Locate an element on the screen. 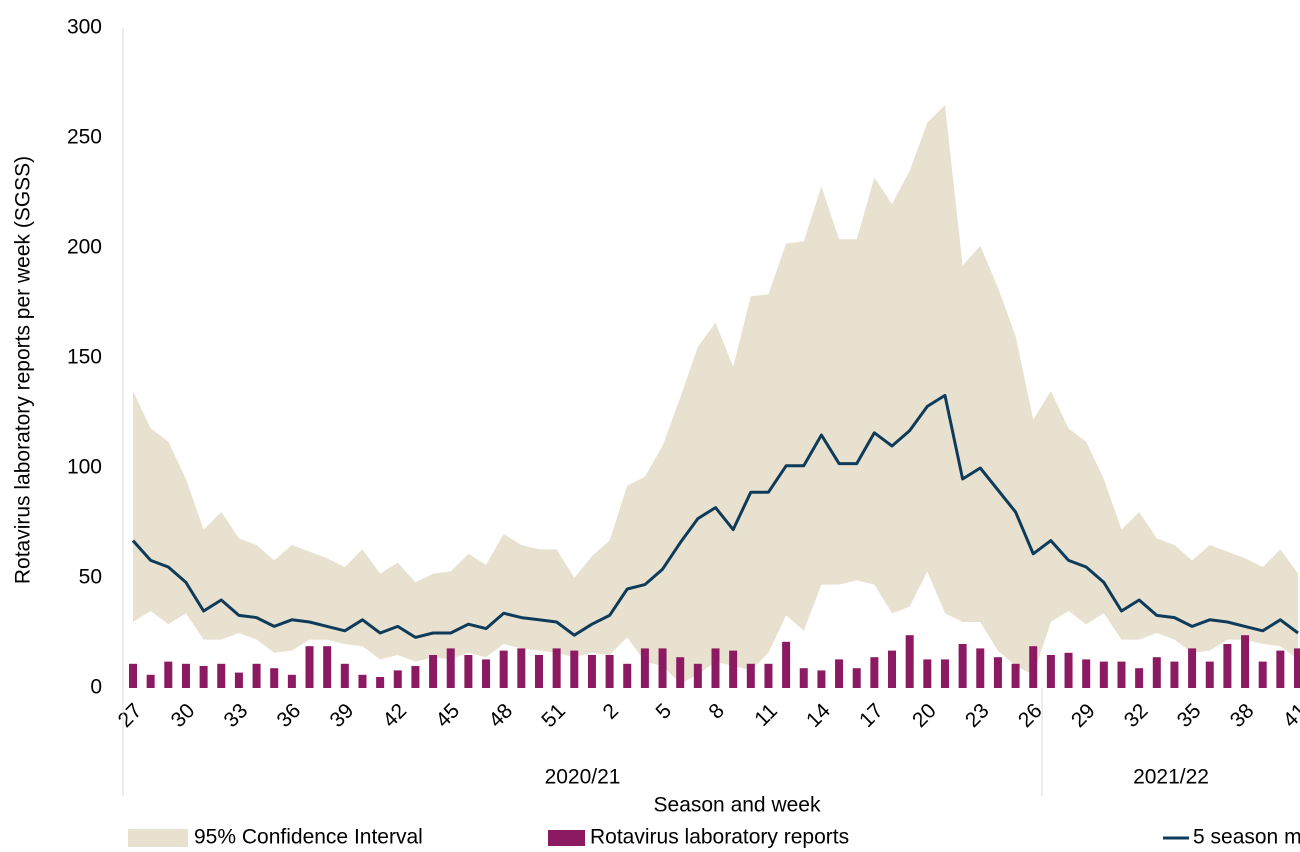 The height and width of the screenshot is (852, 1300). x-tick-label: 2 is located at coordinates (611, 711).